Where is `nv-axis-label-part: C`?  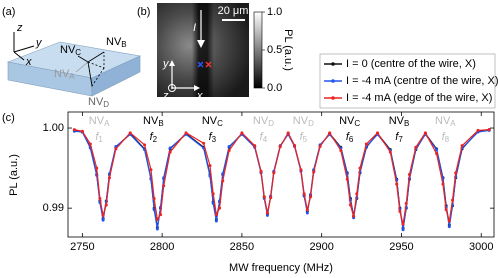 nv-axis-label-part: C is located at coordinates (78, 52).